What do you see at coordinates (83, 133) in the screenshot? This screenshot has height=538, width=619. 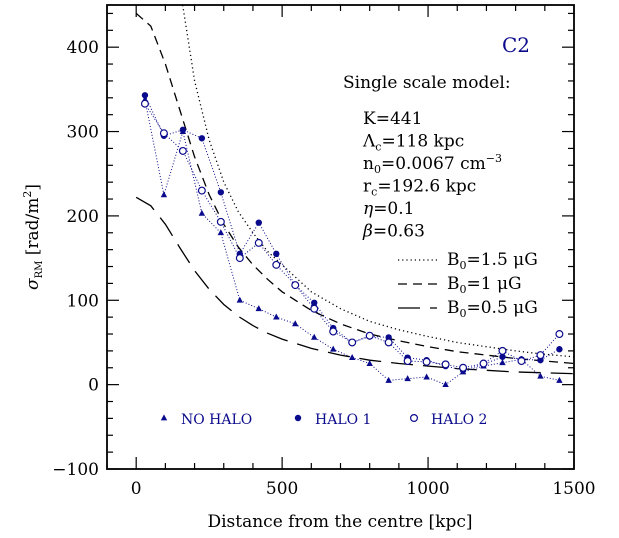 I see `y-tick-label: 300` at bounding box center [83, 133].